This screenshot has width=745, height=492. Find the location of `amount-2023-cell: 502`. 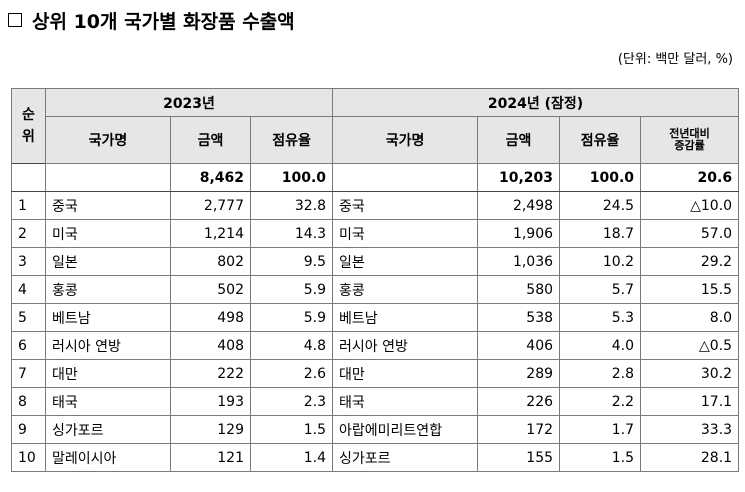

amount-2023-cell: 502 is located at coordinates (210, 289).